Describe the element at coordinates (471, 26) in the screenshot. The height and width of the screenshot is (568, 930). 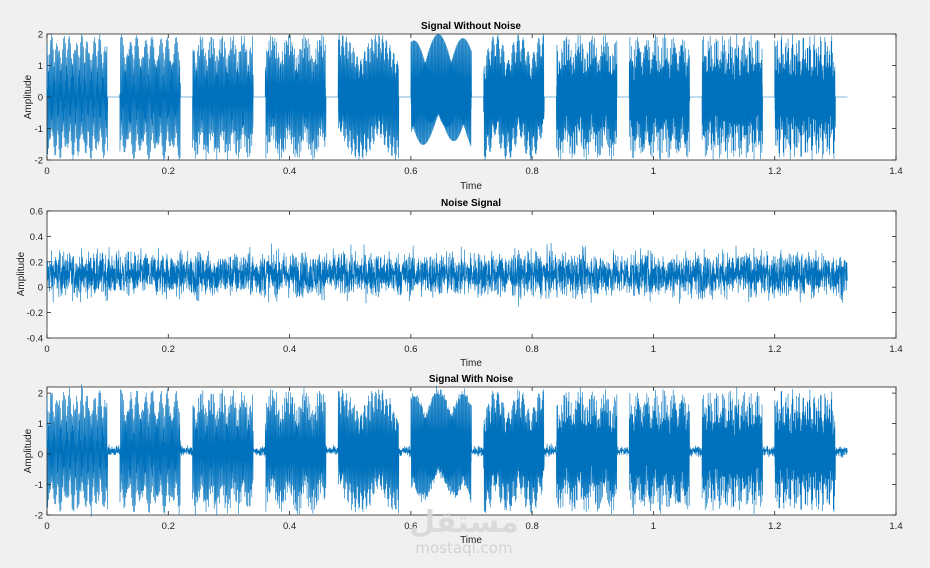
I see `chart-title: Signal Without Noise` at that location.